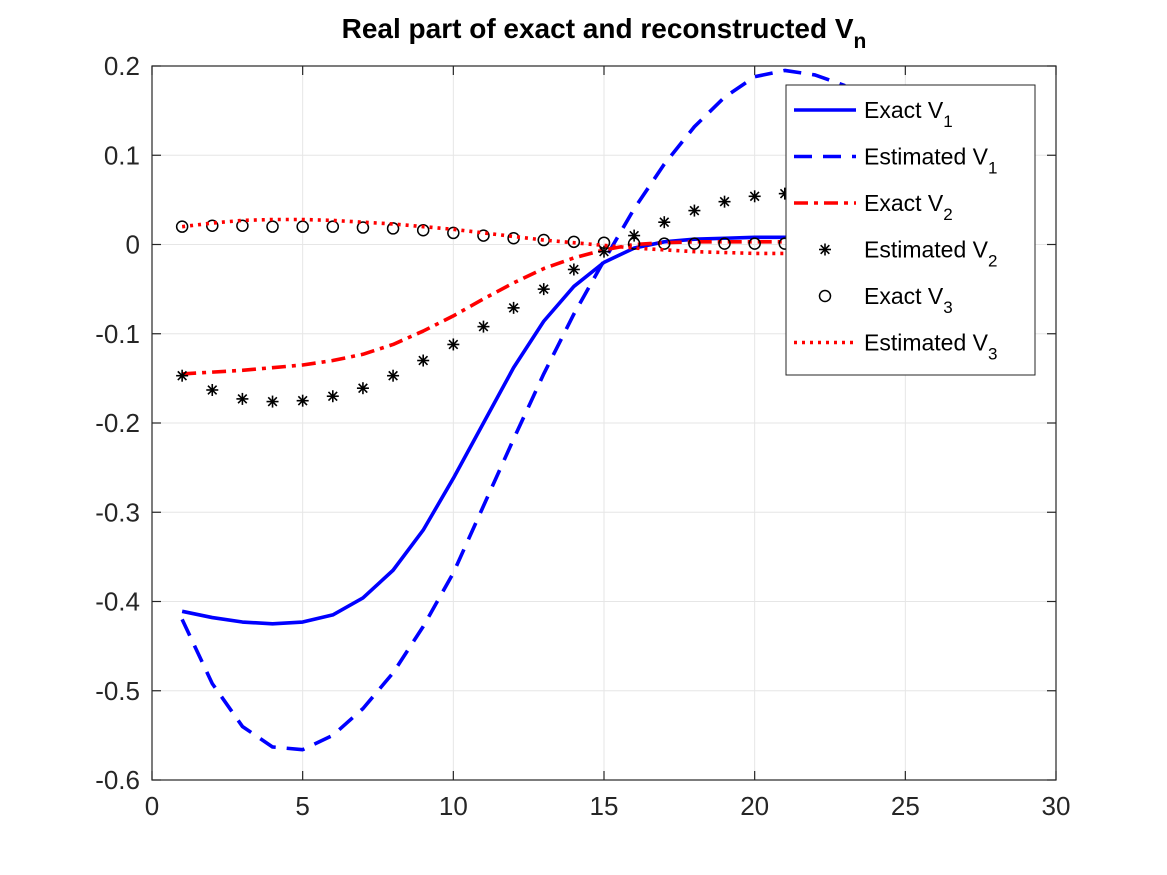 Image resolution: width=1167 pixels, height=875 pixels. I want to click on y-tick-label: -0.2, so click(117, 423).